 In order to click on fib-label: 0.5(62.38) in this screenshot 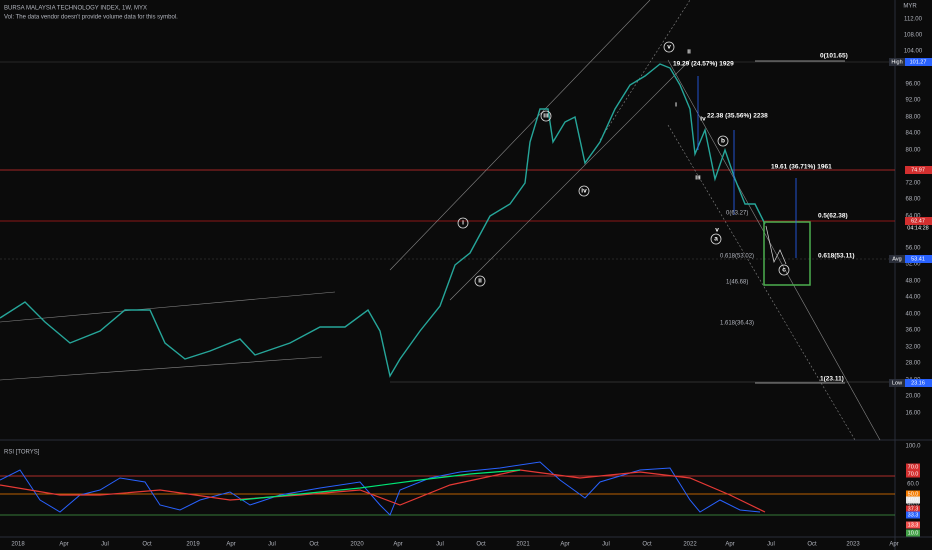, I will do `click(833, 216)`.